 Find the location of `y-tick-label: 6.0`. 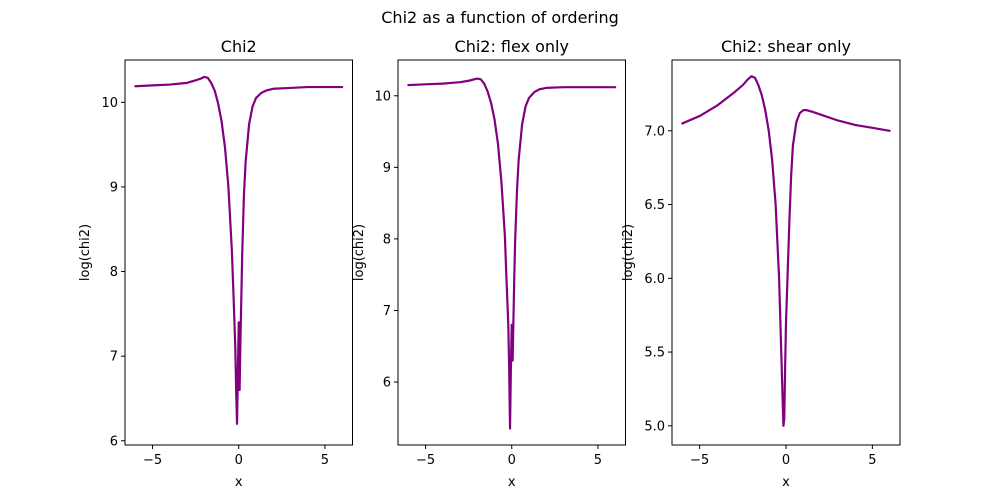

y-tick-label: 6.0 is located at coordinates (654, 279).